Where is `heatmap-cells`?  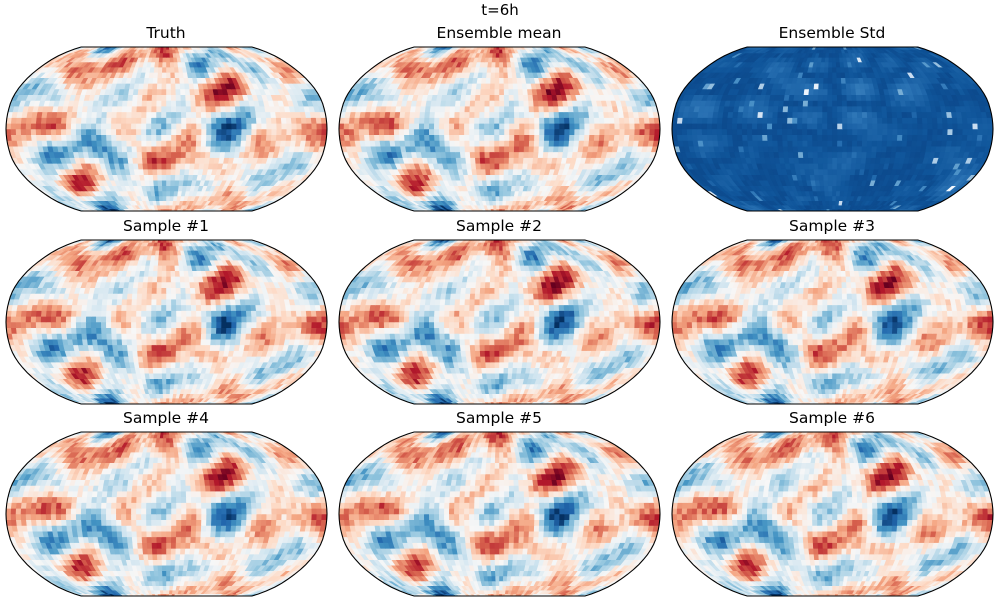
heatmap-cells is located at coordinates (166, 129).